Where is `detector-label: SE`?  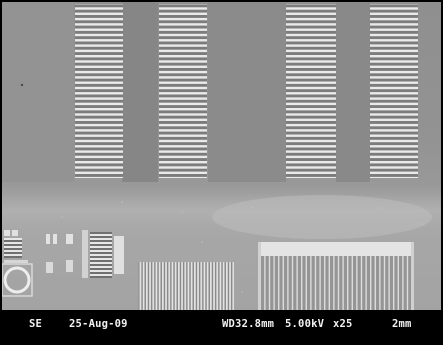 detector-label: SE is located at coordinates (36, 324).